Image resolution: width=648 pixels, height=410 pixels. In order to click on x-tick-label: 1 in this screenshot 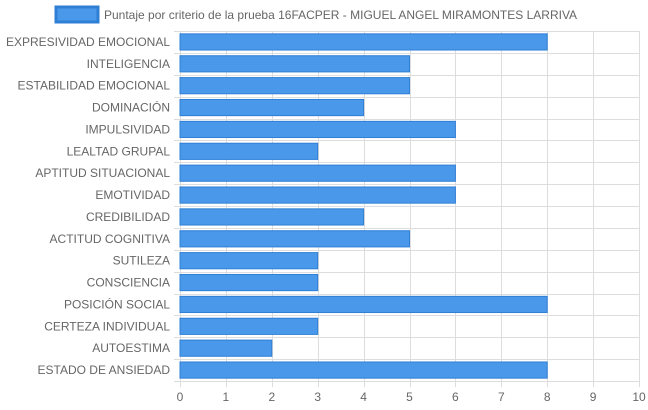, I will do `click(226, 397)`.